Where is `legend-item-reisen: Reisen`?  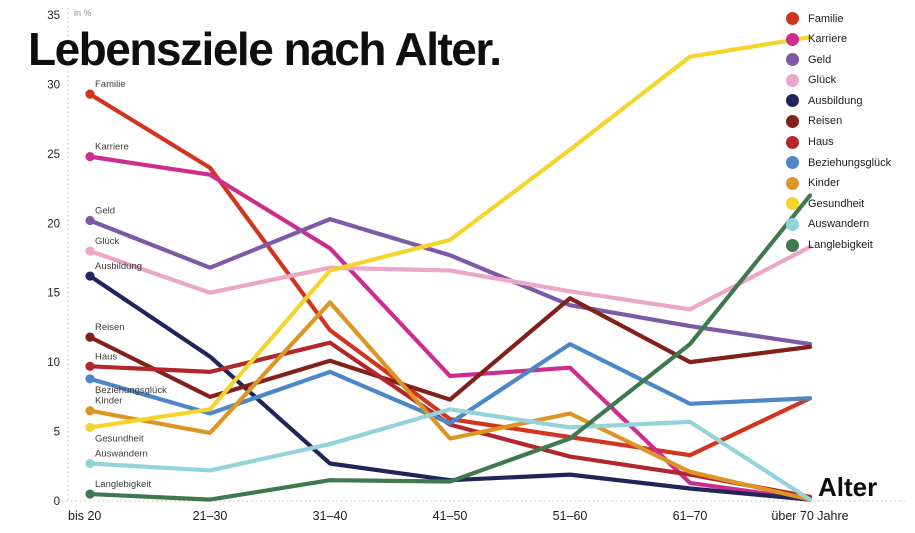 legend-item-reisen: Reisen is located at coordinates (838, 121).